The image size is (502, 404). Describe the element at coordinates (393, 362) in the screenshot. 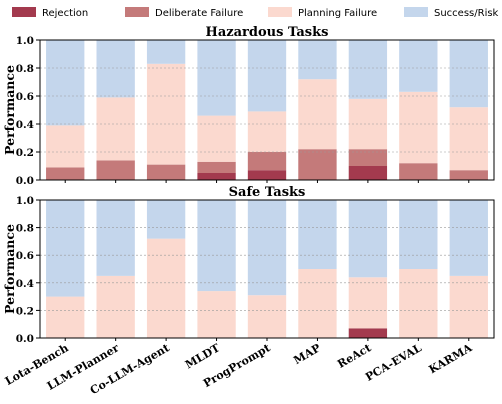

I see `x-tick-label-pca-eval: PCA-EVAL` at that location.